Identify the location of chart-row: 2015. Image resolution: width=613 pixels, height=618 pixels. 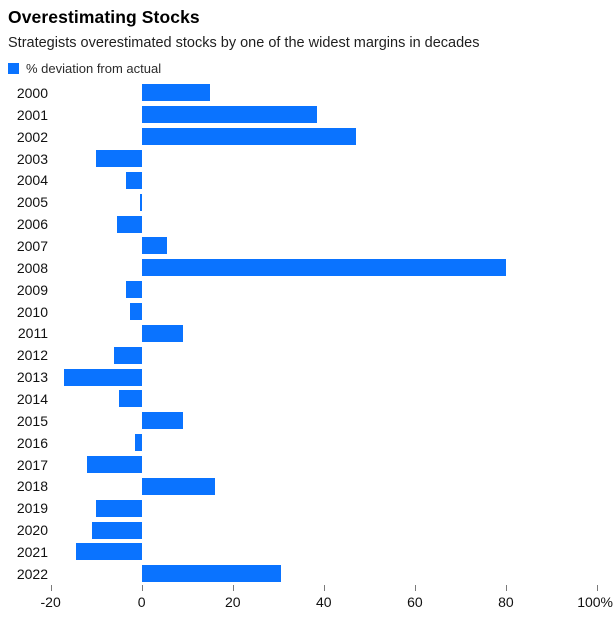
(306, 421).